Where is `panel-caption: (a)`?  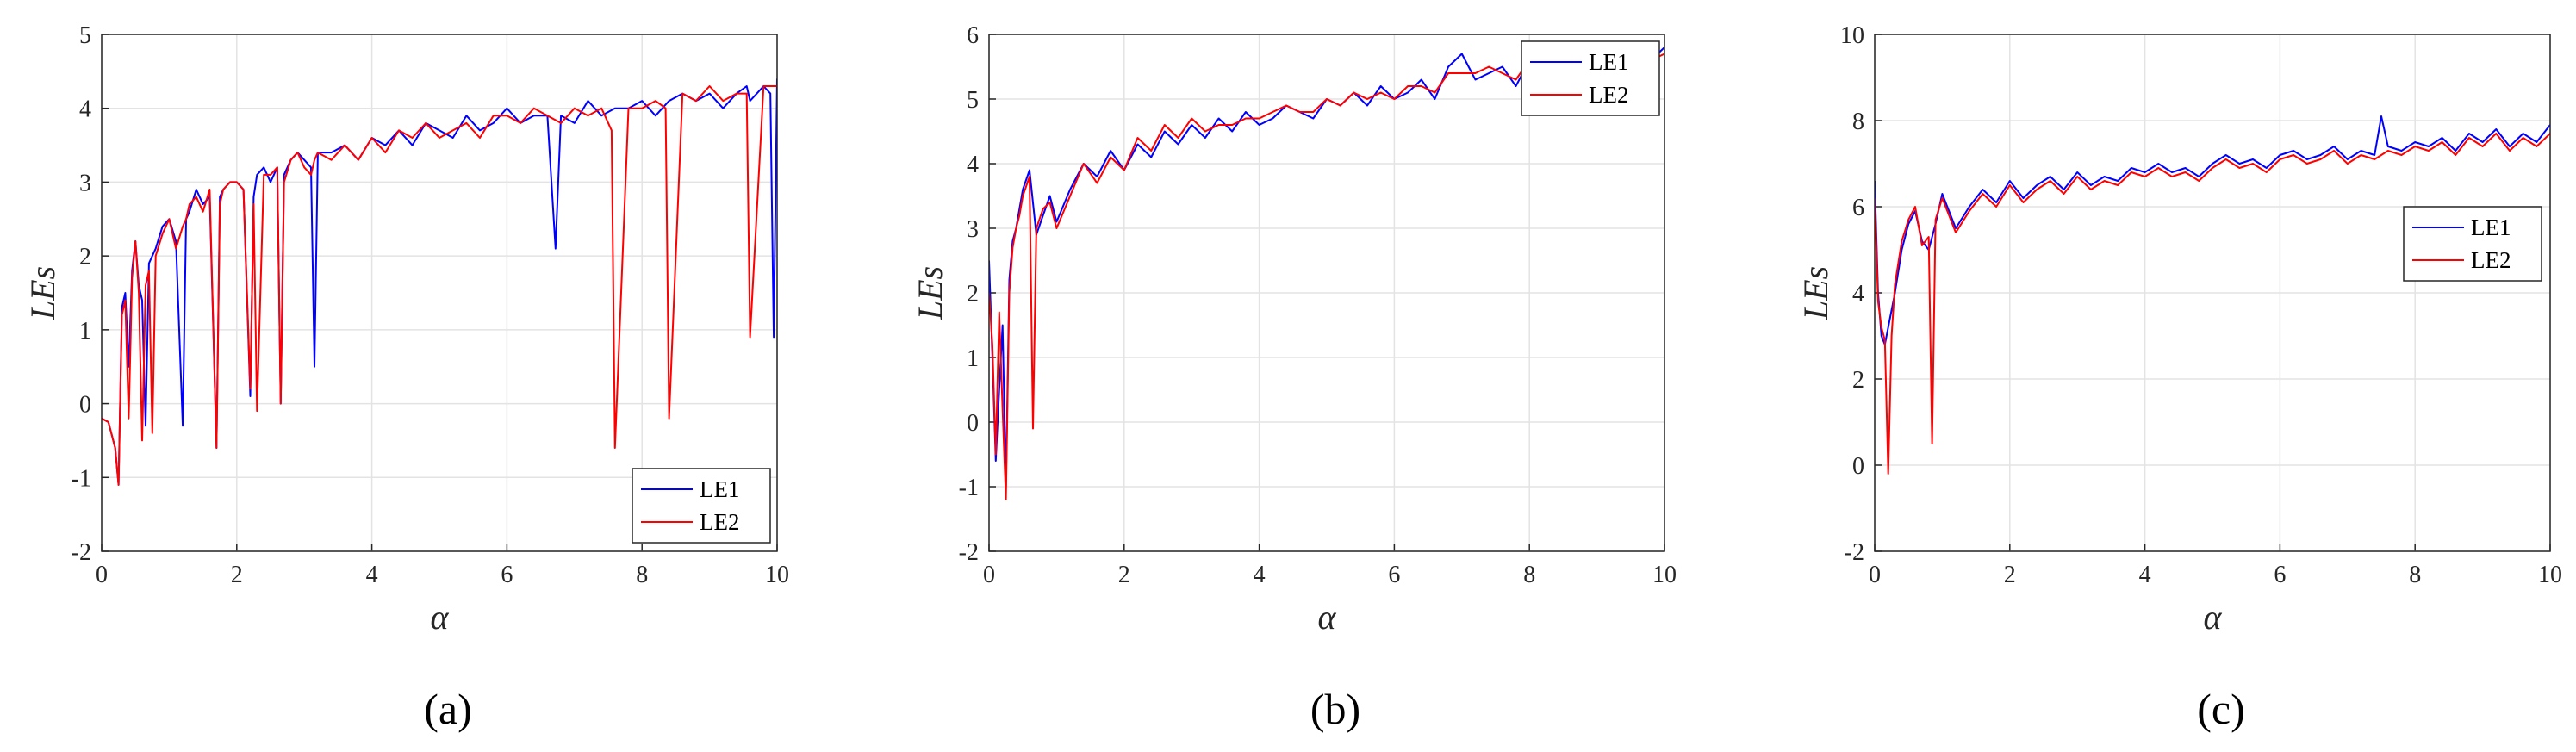 panel-caption: (a) is located at coordinates (448, 709).